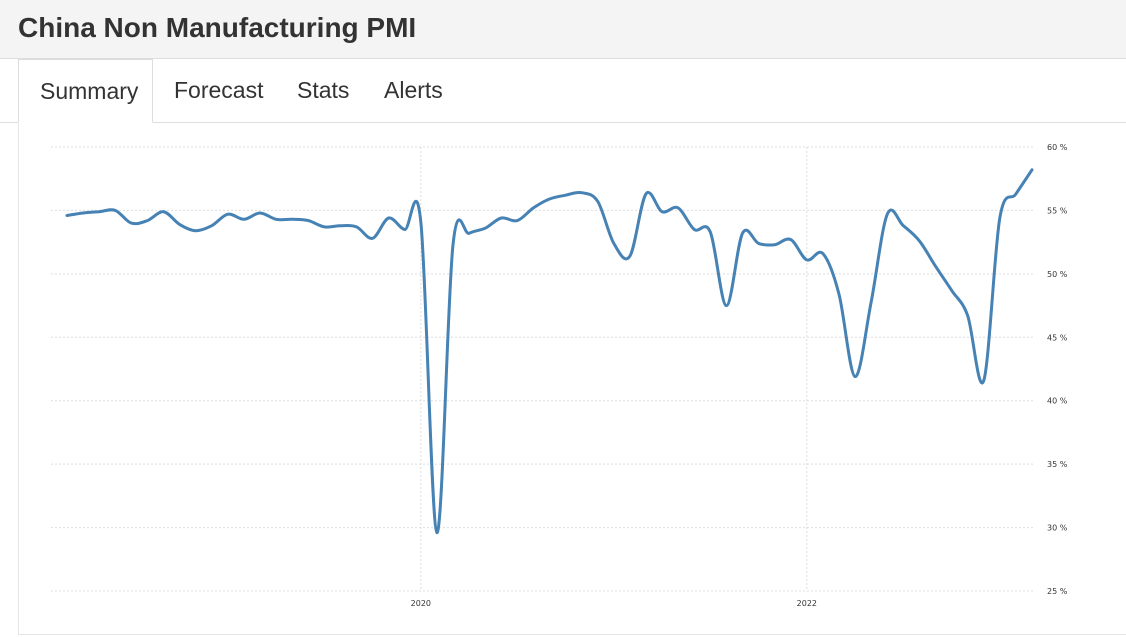 This screenshot has height=637, width=1126. I want to click on y-tick-label: 55 %, so click(1057, 210).